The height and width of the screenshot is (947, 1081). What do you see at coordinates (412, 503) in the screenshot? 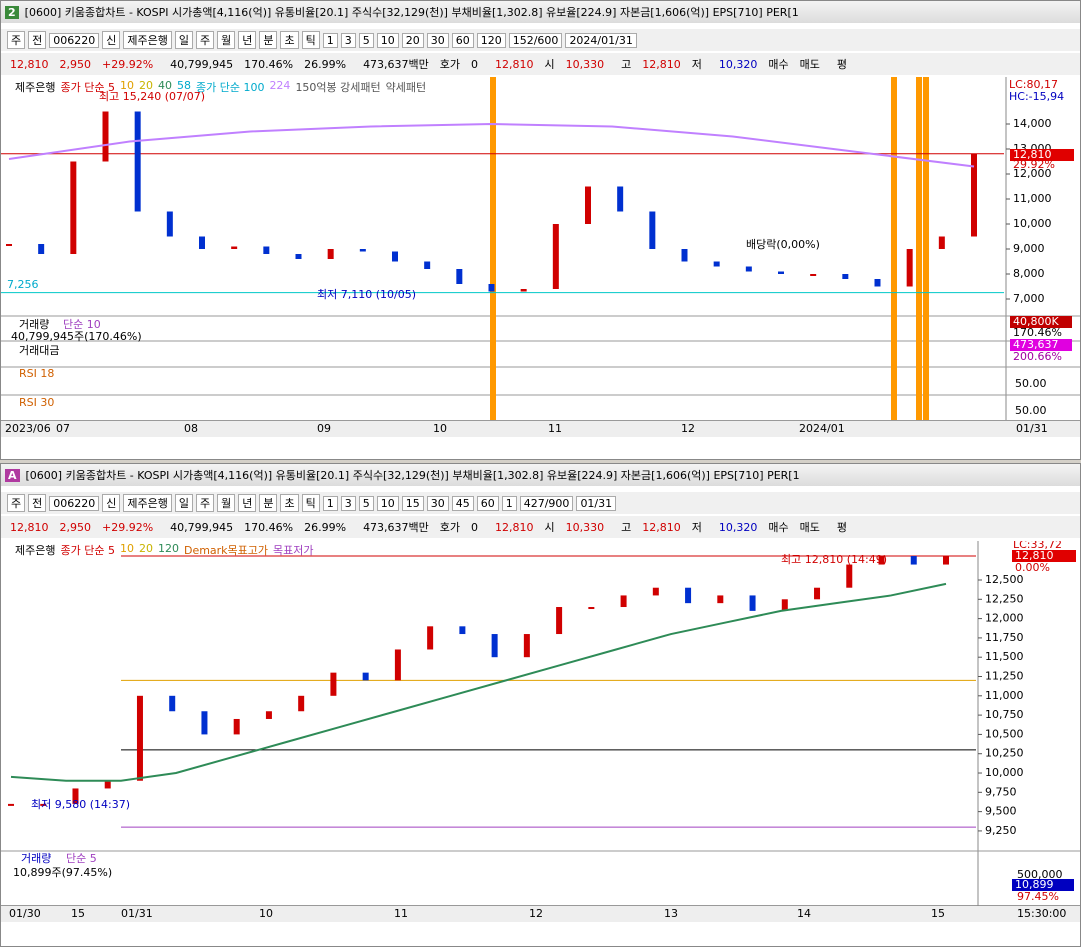
I see `toolbar-button: 15` at bounding box center [412, 503].